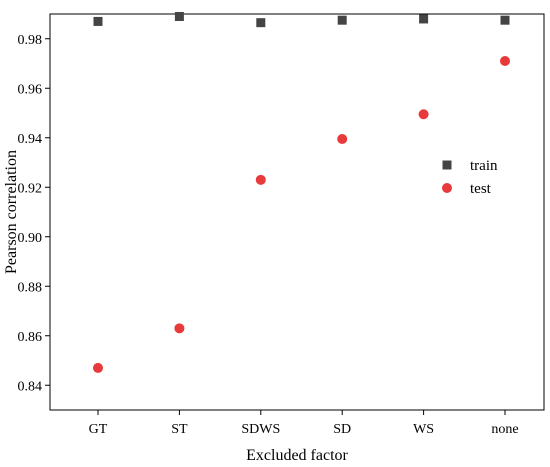 The image size is (550, 467). Describe the element at coordinates (260, 429) in the screenshot. I see `x-tick-label: SDWS` at that location.